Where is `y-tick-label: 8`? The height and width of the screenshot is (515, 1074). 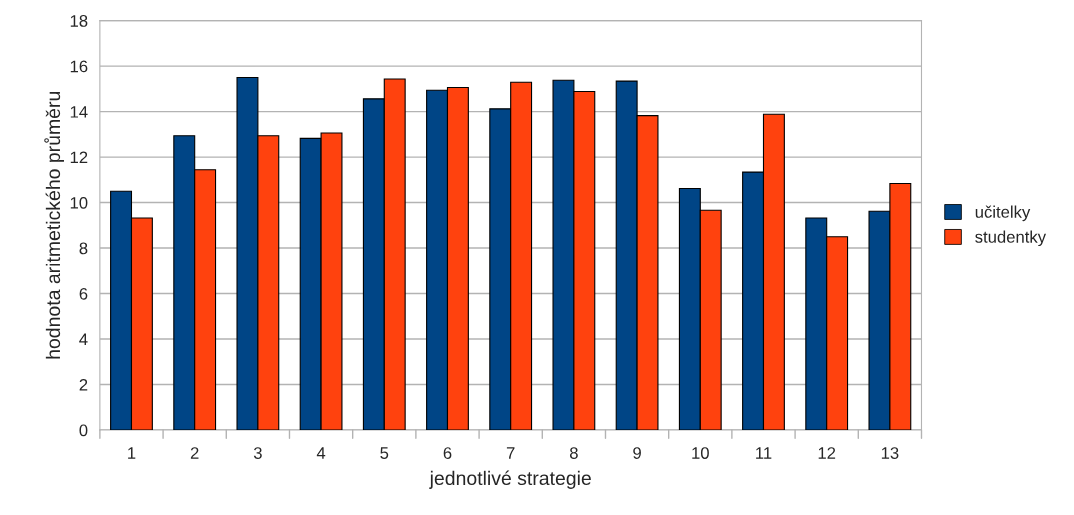
y-tick-label: 8 is located at coordinates (83, 248).